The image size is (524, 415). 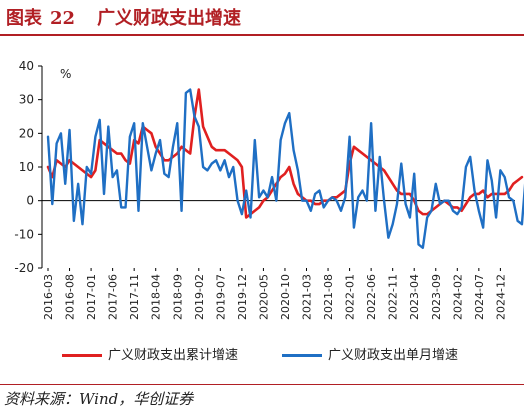 What do you see at coordinates (393, 355) in the screenshot?
I see `legend-label-monthly: 广义财政支出单月增速` at bounding box center [393, 355].